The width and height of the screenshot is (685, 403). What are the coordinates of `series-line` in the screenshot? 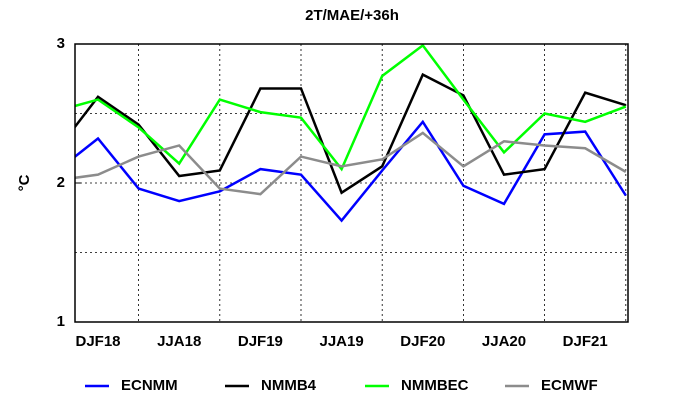 It's located at (351, 163).